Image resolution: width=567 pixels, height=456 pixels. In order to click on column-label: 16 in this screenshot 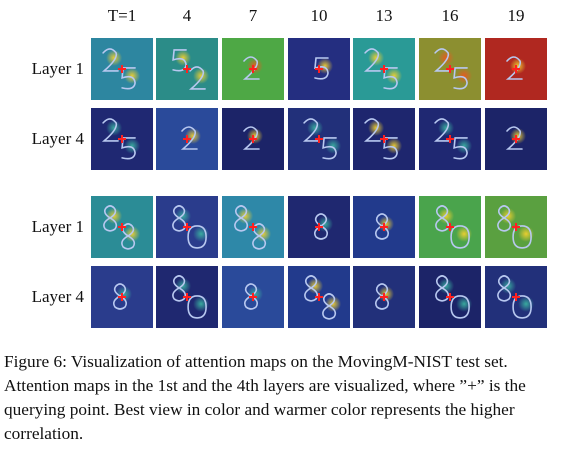, I will do `click(450, 15)`.